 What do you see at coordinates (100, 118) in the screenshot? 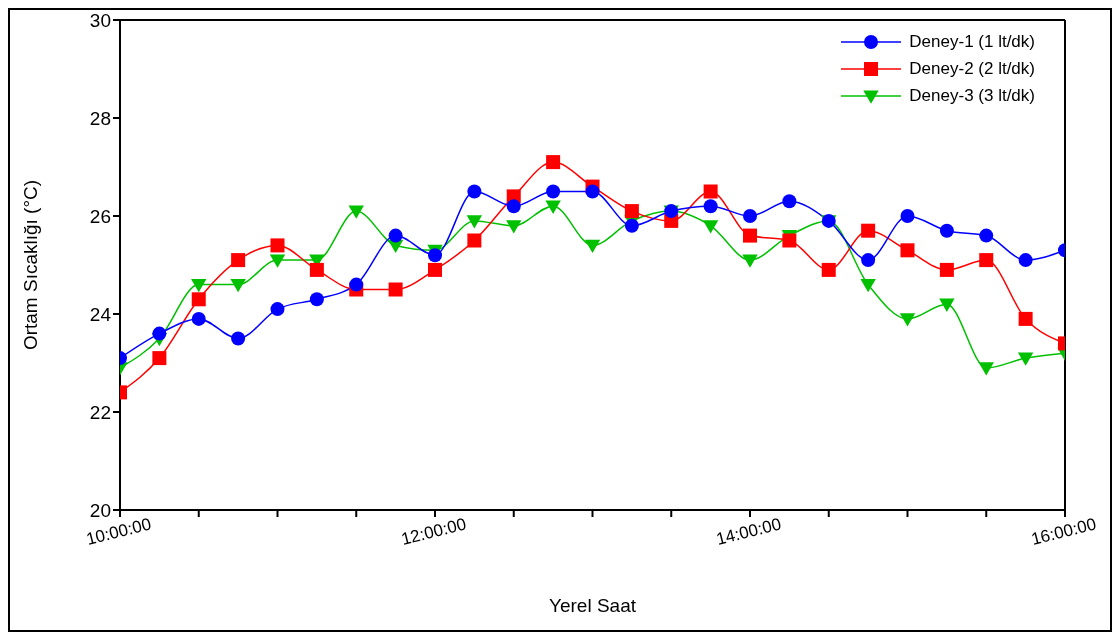
I see `y-tick-label: 28` at bounding box center [100, 118].